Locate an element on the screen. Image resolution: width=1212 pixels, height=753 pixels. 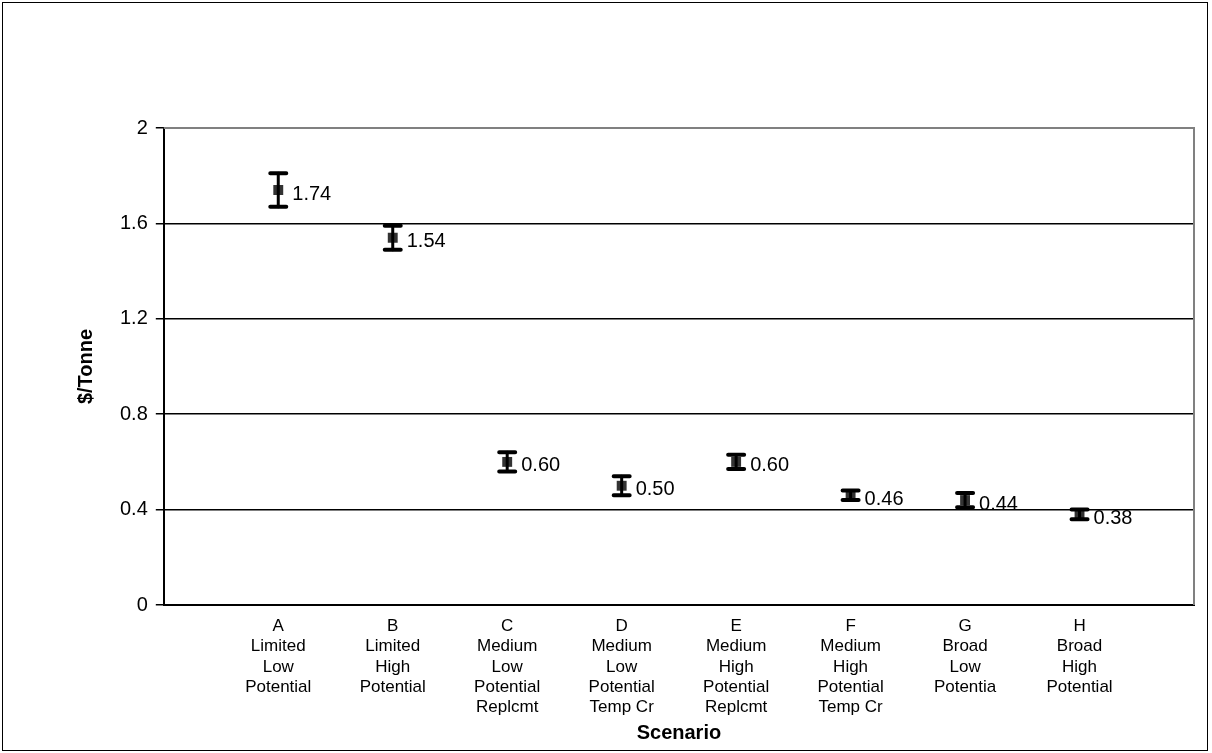
data-label: 1.54 is located at coordinates (426, 240).